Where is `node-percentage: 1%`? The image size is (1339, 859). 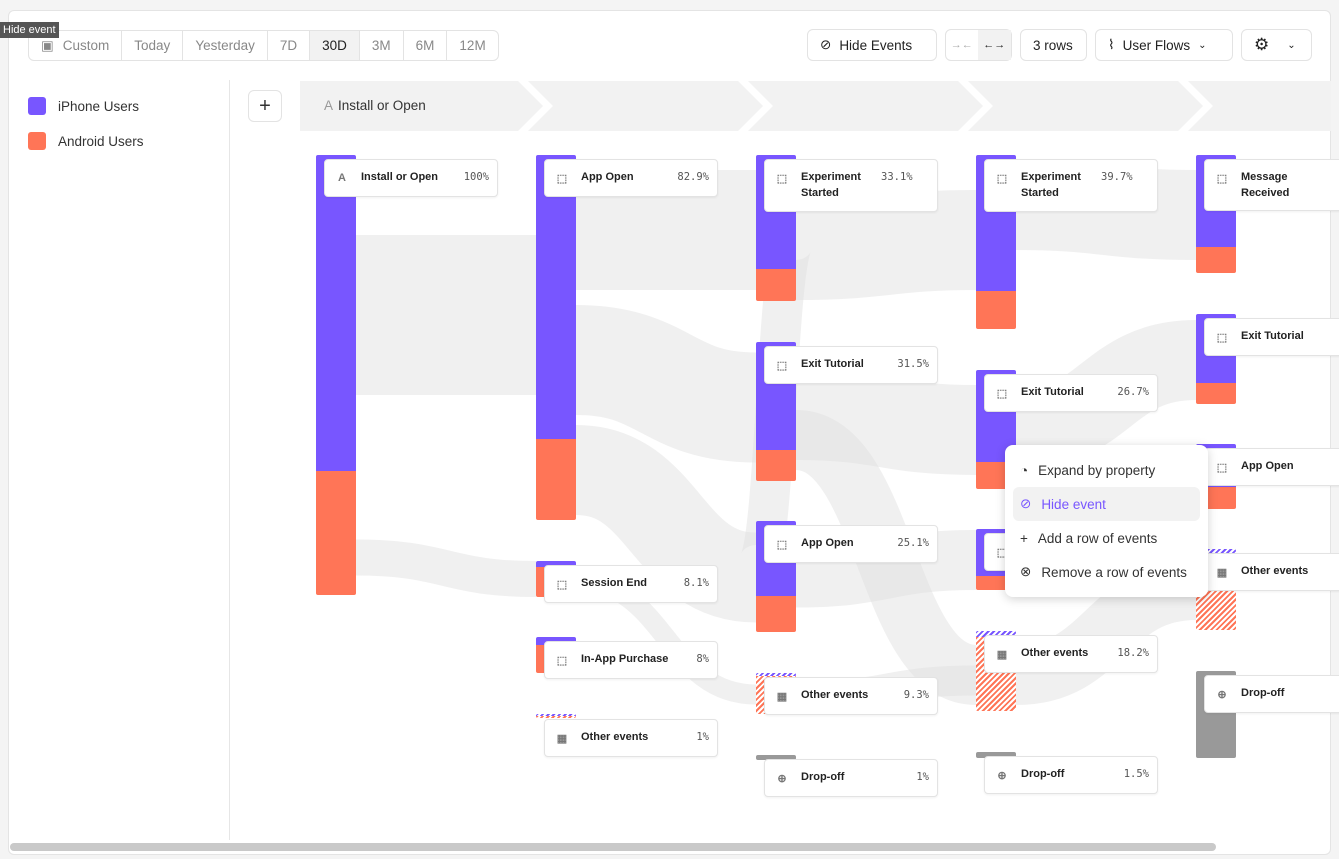 node-percentage: 1% is located at coordinates (702, 737).